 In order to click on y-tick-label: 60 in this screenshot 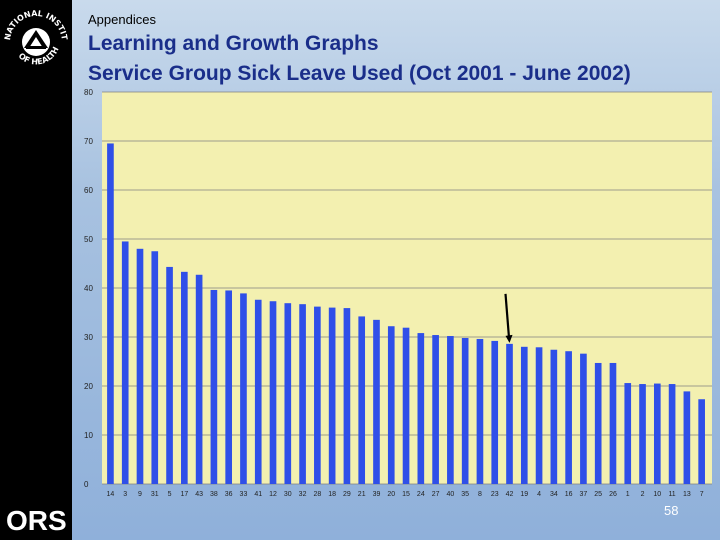, I will do `click(88, 190)`.